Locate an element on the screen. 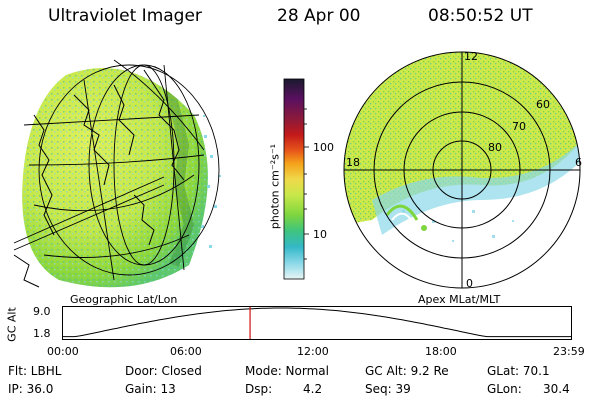 The width and height of the screenshot is (600, 400). colorbar is located at coordinates (296, 179).